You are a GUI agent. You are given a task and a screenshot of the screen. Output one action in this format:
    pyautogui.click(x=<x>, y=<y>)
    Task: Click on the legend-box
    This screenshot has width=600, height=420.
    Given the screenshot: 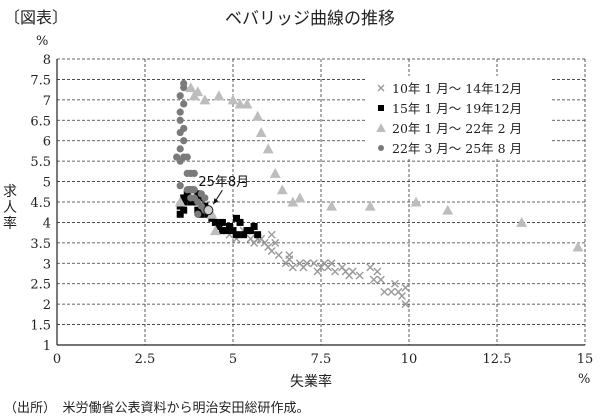 What is the action you would take?
    pyautogui.click(x=459, y=117)
    